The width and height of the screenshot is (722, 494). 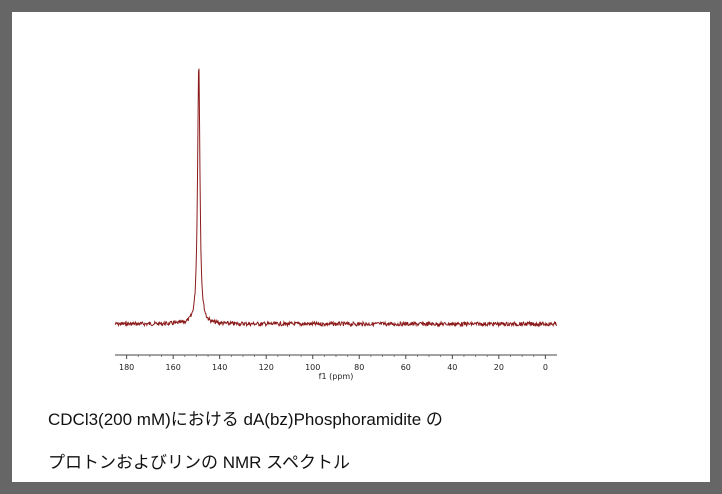 I want to click on x-tick-label: 60, so click(x=406, y=367).